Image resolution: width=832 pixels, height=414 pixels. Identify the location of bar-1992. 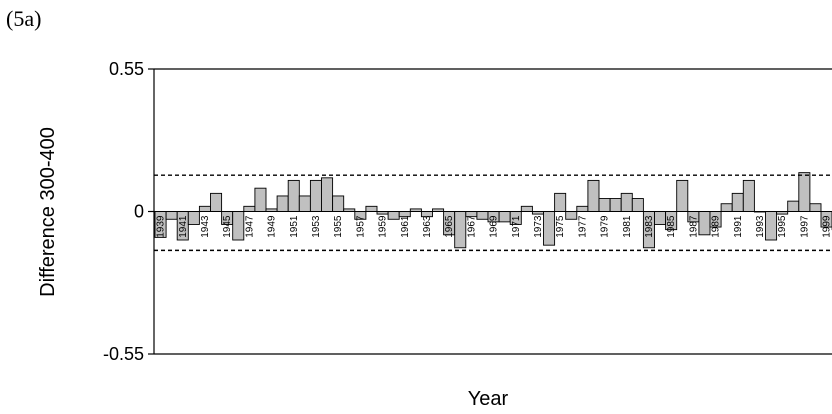
(748, 195).